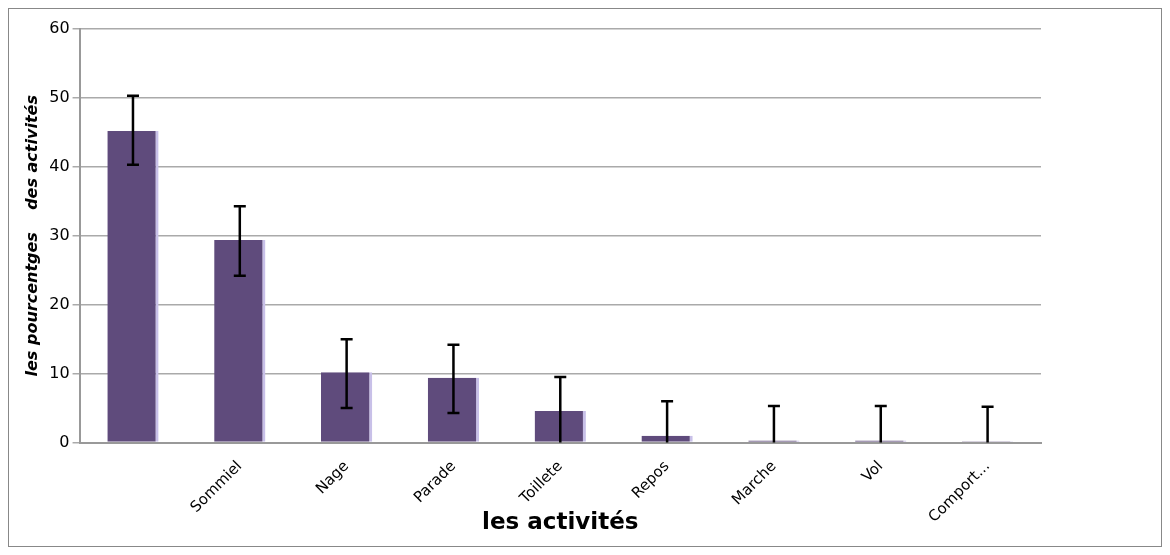 Image resolution: width=1170 pixels, height=555 pixels. What do you see at coordinates (31, 236) in the screenshot?
I see `y-axis-title: les pourcentges des activités` at bounding box center [31, 236].